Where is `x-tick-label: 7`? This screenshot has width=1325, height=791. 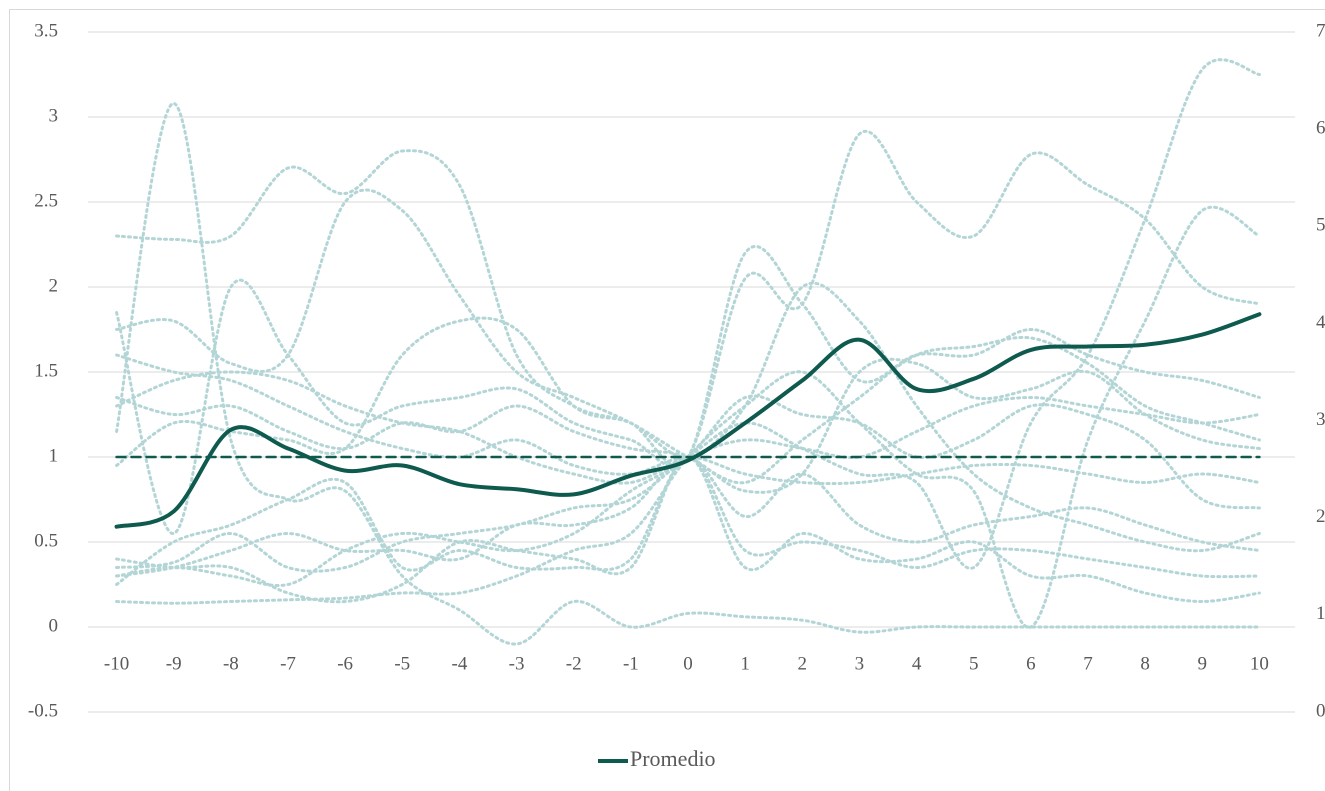
x-tick-label: 7 is located at coordinates (1088, 663).